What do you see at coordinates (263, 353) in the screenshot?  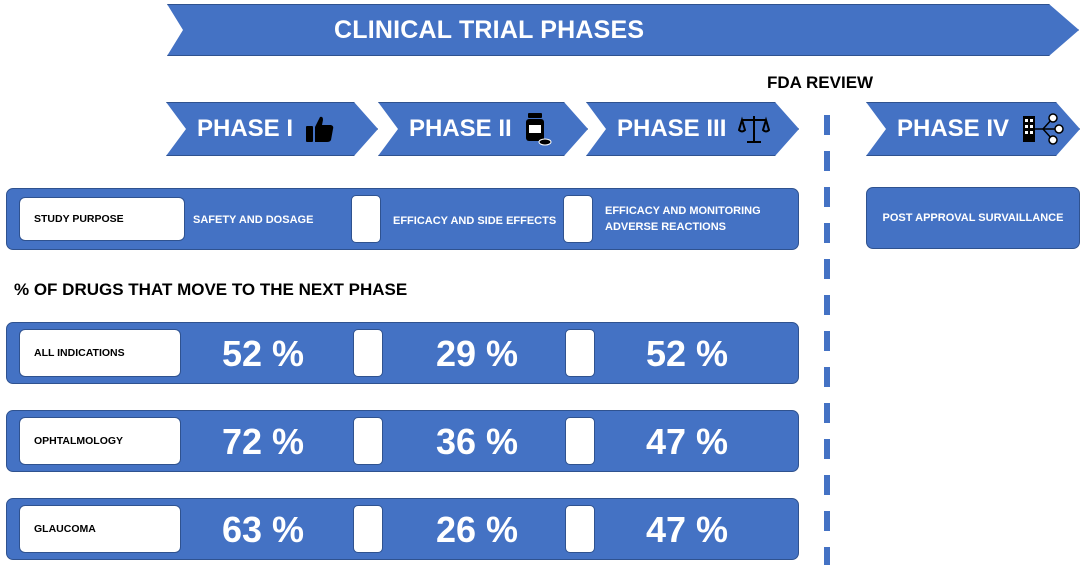 I see `phase-1-percent: 52 %` at bounding box center [263, 353].